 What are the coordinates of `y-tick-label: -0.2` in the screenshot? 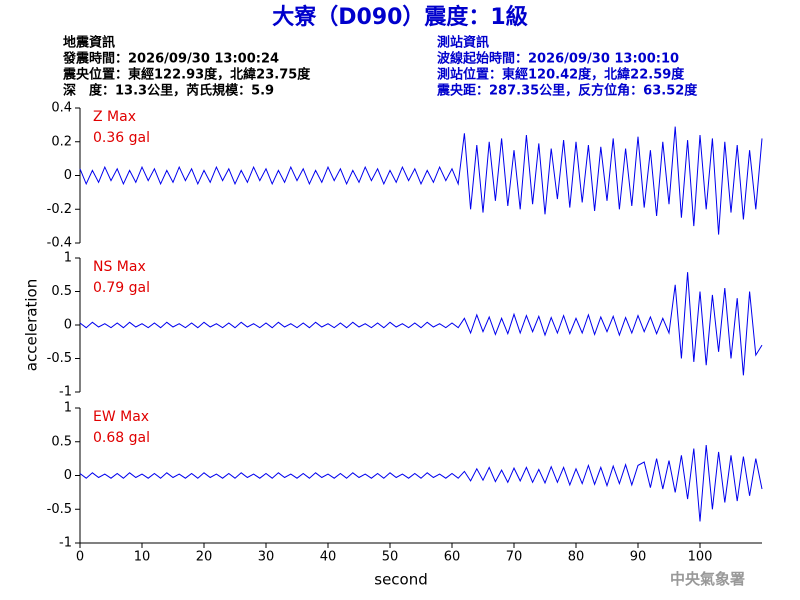 It's located at (59, 209).